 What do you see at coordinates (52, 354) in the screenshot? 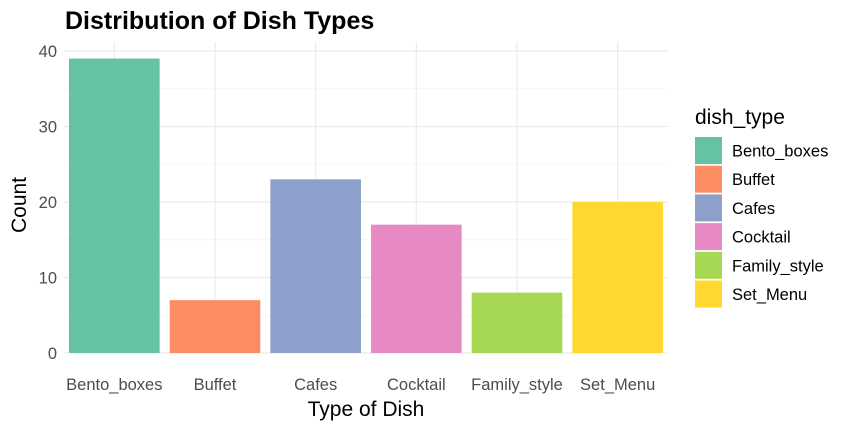
I see `y-tick-label: 0` at bounding box center [52, 354].